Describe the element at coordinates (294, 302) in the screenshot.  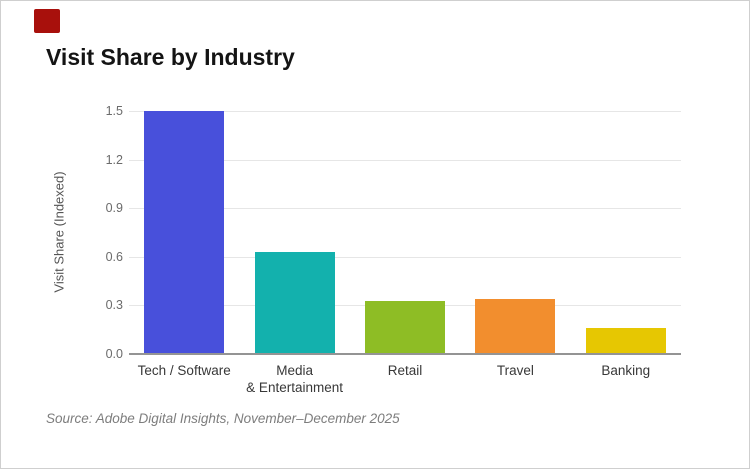
I see `bar-media` at that location.